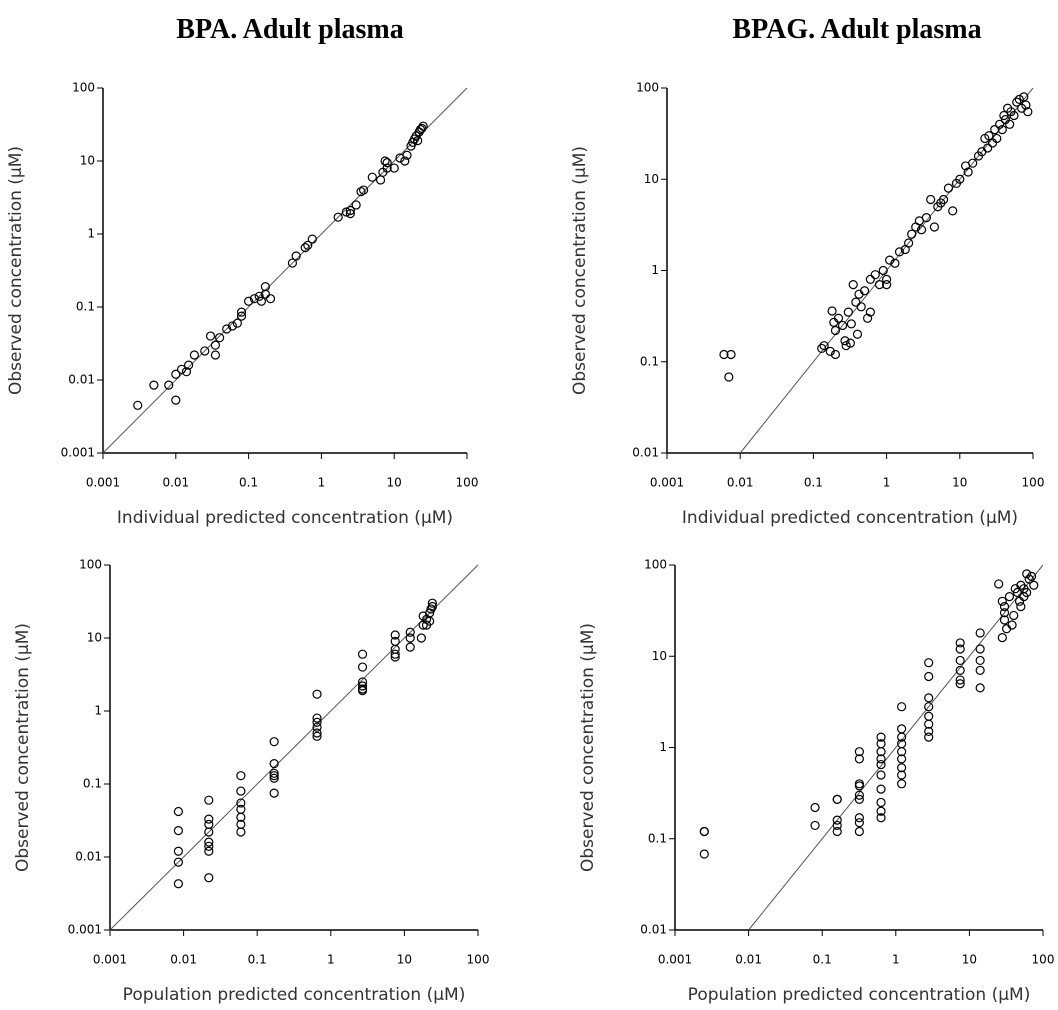 Image resolution: width=1058 pixels, height=1010 pixels. What do you see at coordinates (183, 960) in the screenshot?
I see `x-tick-label: 0.01` at bounding box center [183, 960].